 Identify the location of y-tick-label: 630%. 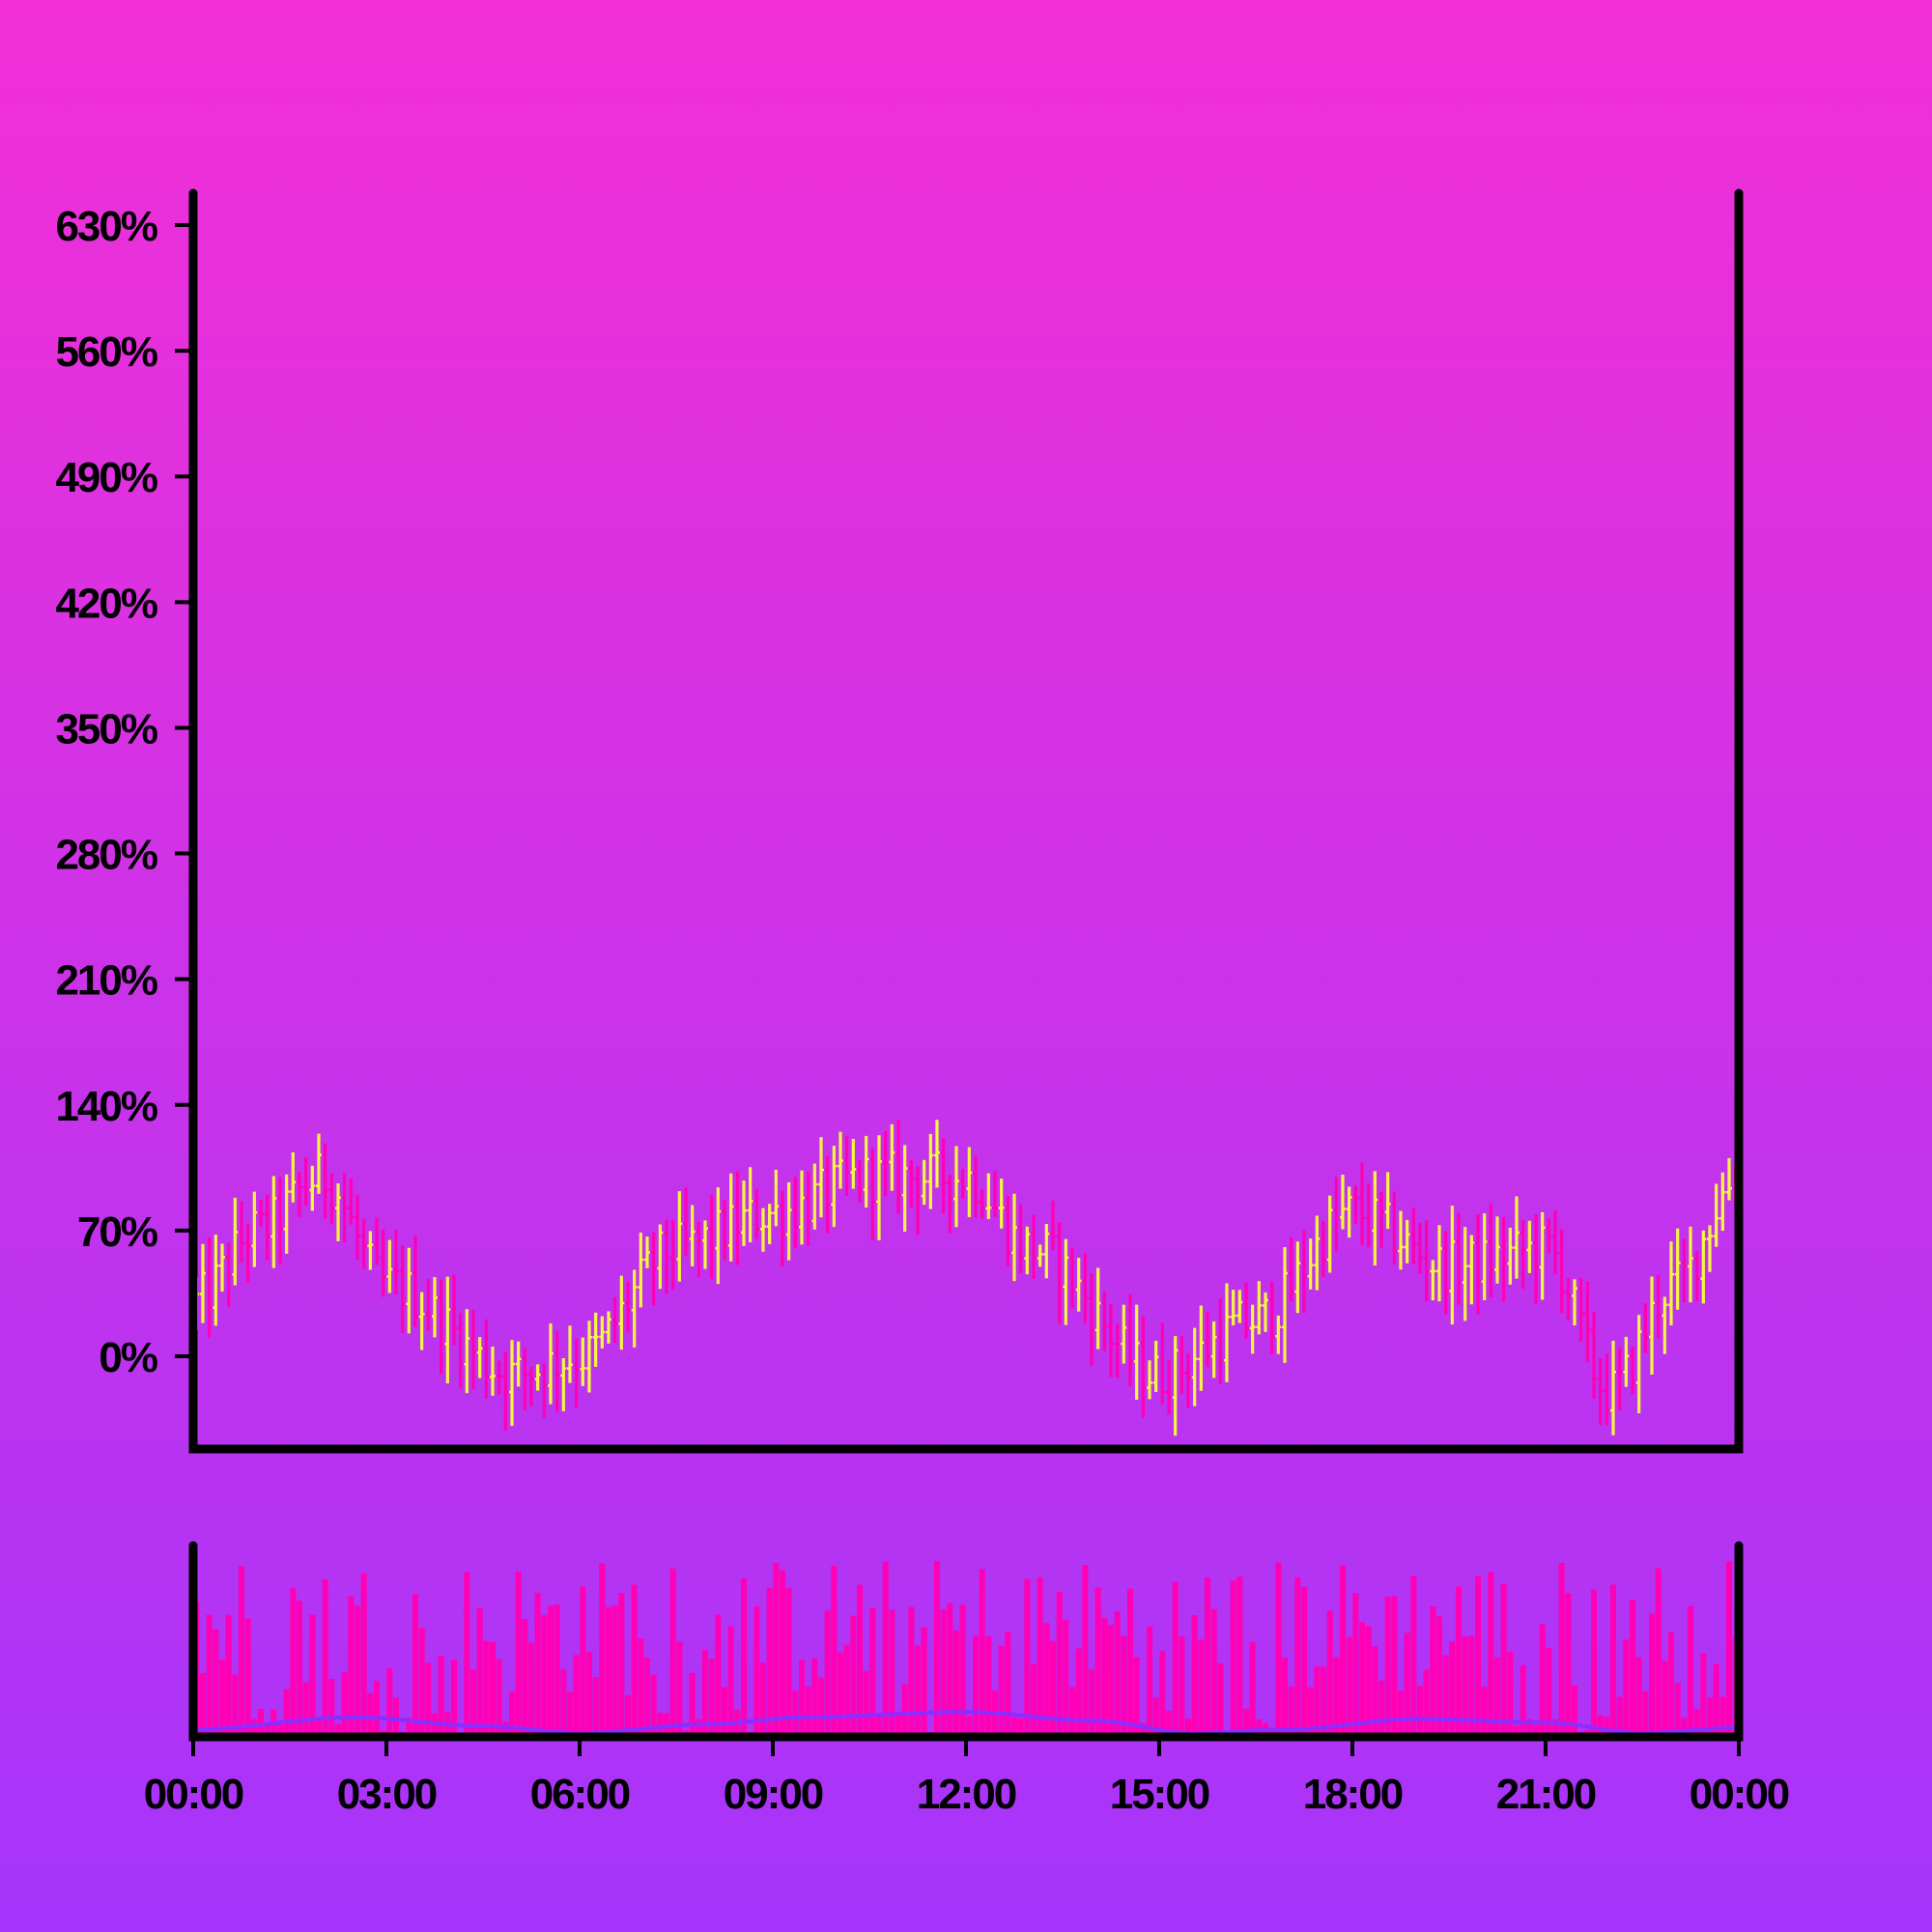
(105, 226).